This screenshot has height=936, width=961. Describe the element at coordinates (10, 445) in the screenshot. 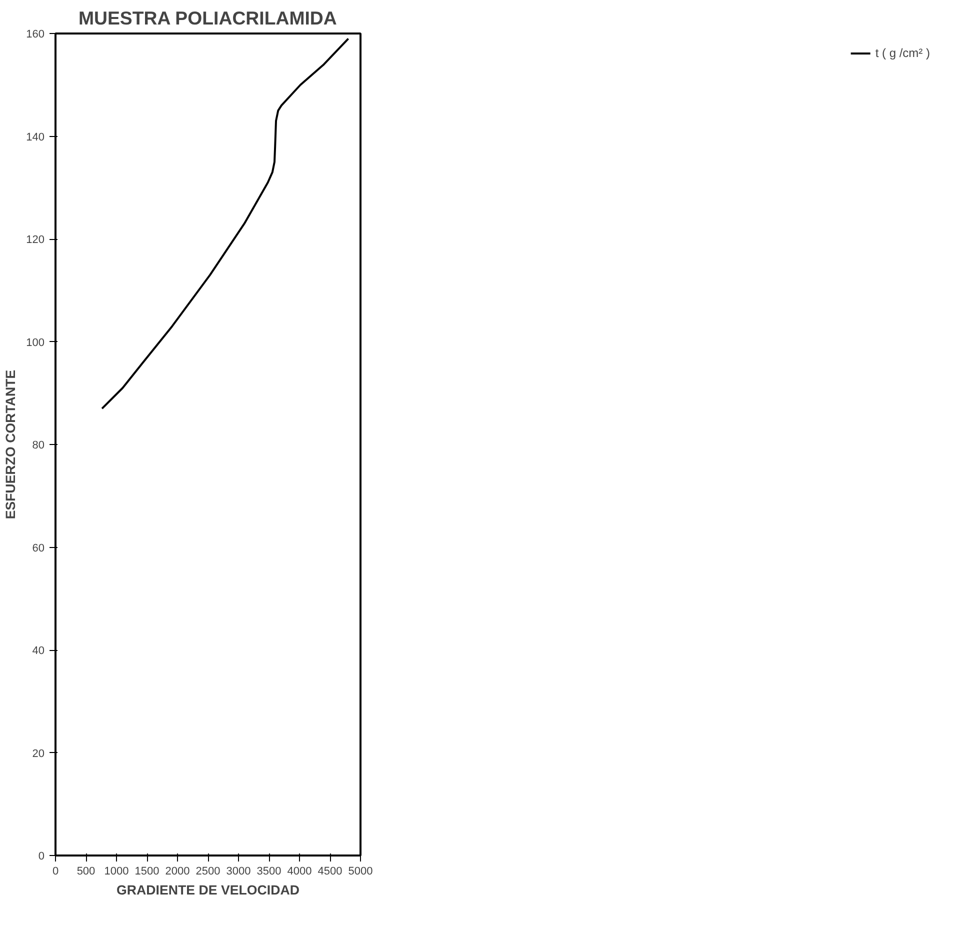

I see `y-axis-title: ESFUERZO CORTANTE` at that location.